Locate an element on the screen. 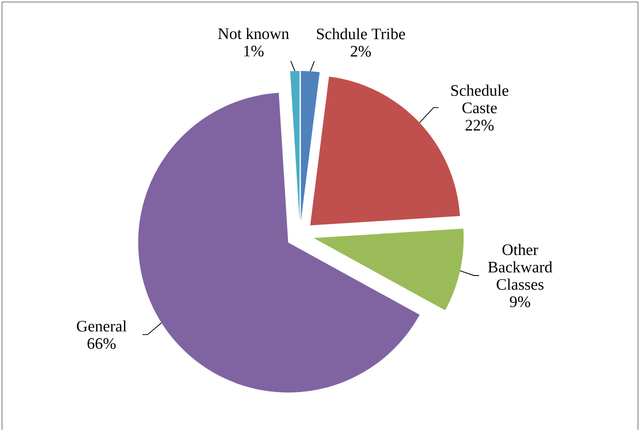 Image resolution: width=640 pixels, height=431 pixels. data-label: 9% is located at coordinates (520, 302).